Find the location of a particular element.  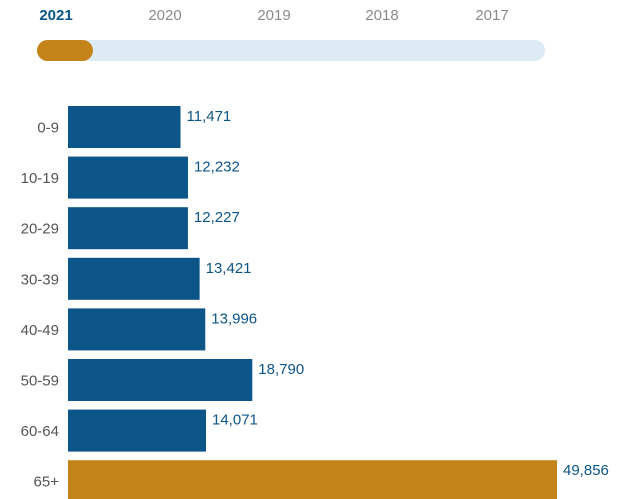

year-tab-2020: 2020 is located at coordinates (165, 15).